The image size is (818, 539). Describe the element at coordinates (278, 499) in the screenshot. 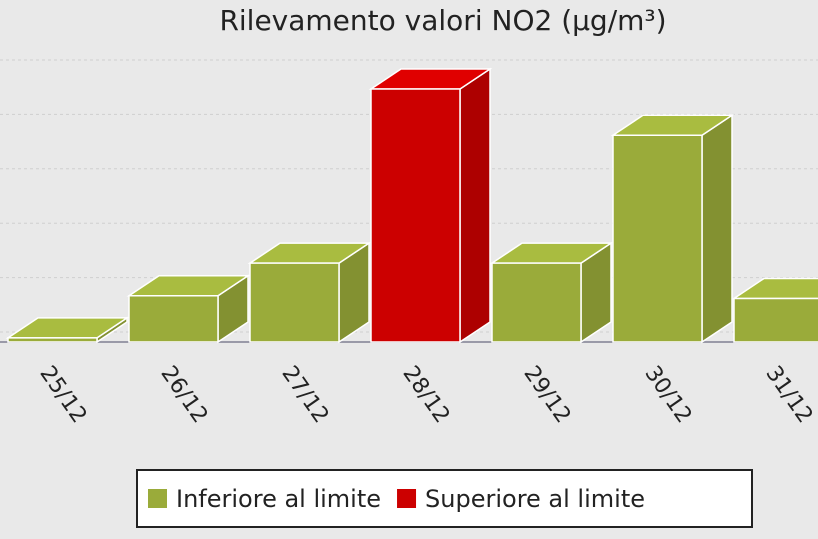

I see `legend-label: Inferiore al limite` at that location.